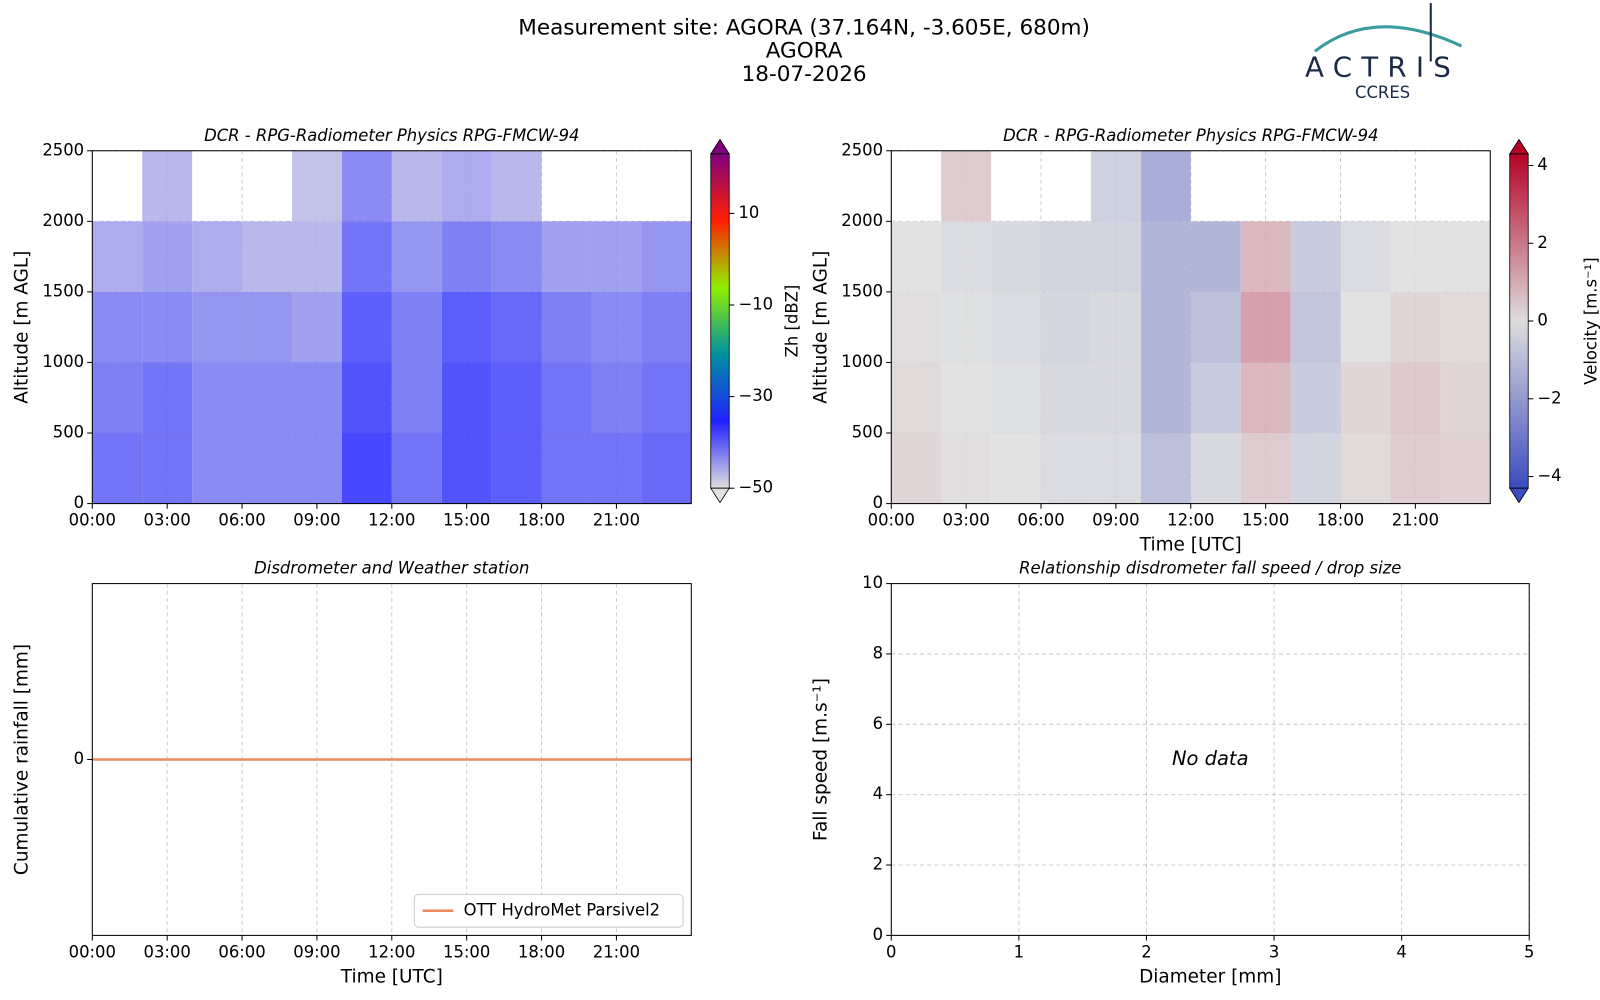 The height and width of the screenshot is (1000, 1600). I want to click on legend-box, so click(548, 910).